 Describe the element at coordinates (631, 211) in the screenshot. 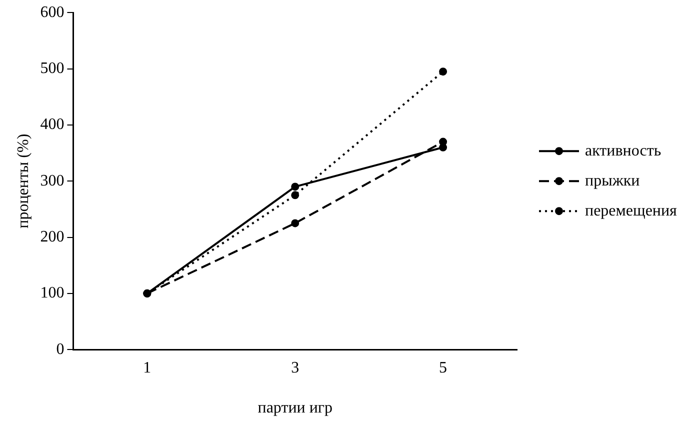

I see `legend-label: перемещения` at that location.